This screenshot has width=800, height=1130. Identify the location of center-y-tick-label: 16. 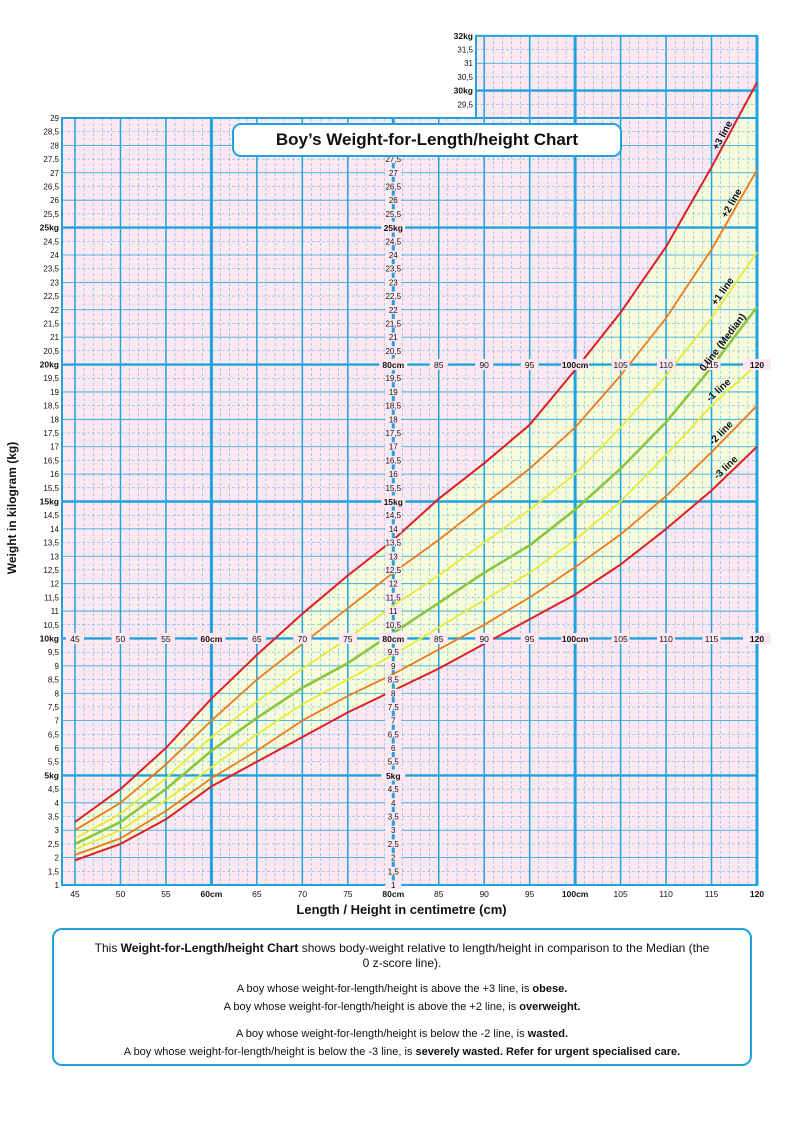
(393, 474).